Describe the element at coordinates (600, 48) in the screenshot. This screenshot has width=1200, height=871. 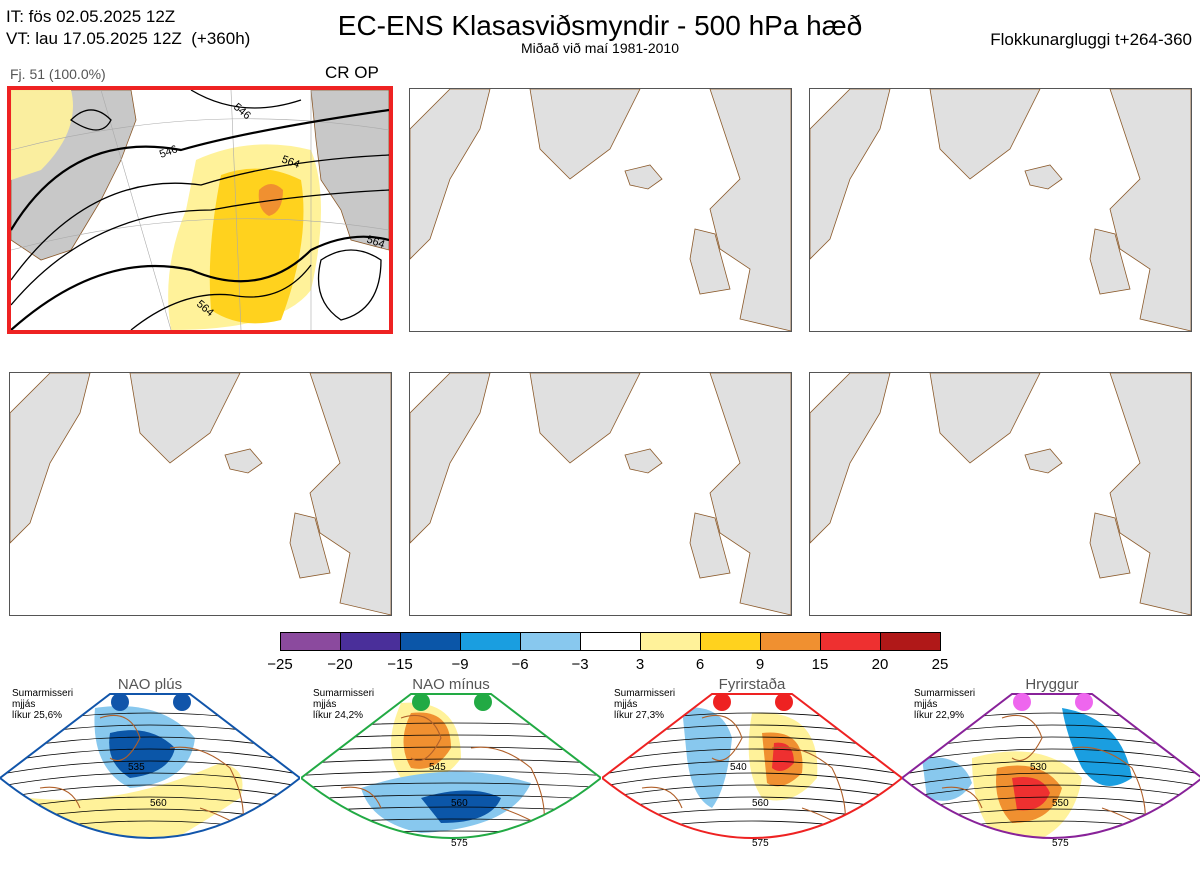
I see `page-subtitle: Miðað við maí 1981-2010` at that location.